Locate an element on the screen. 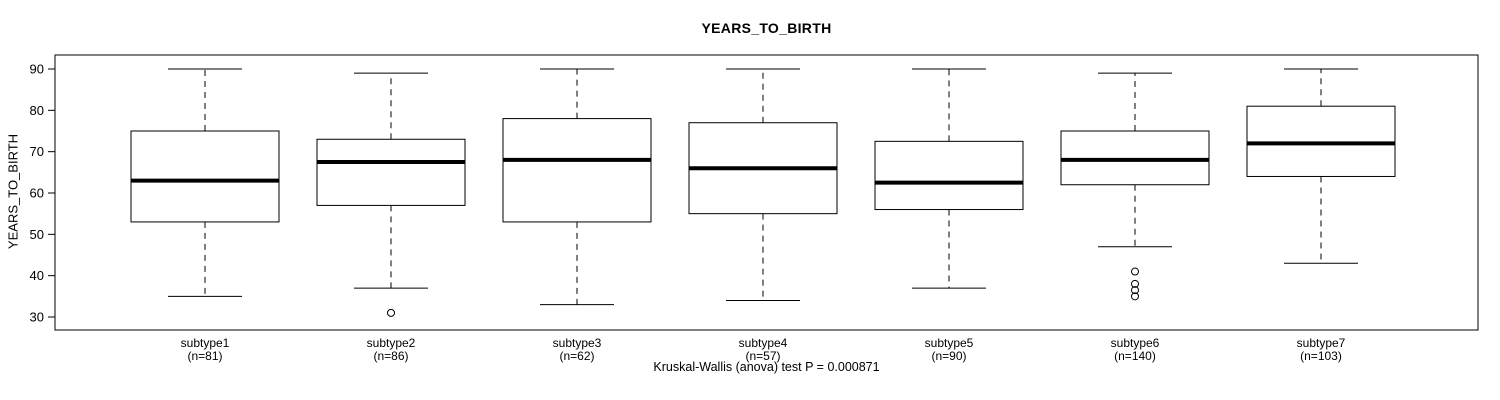 The image size is (1500, 400). x-category-label: subtype2 is located at coordinates (391, 343).